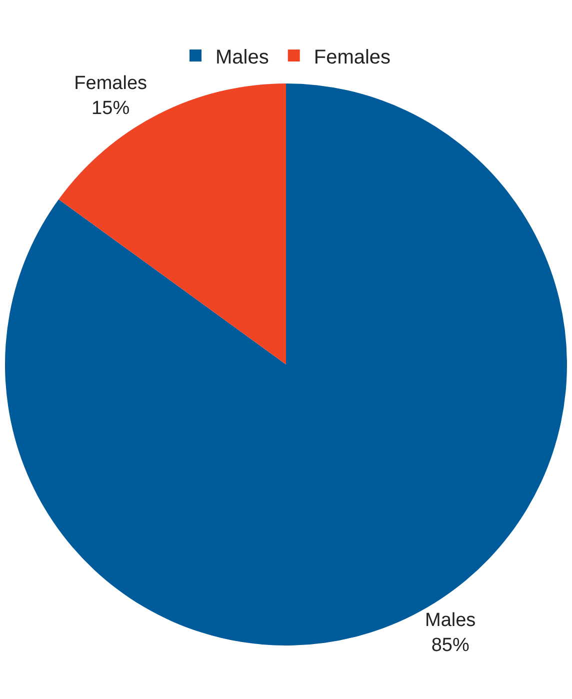 This screenshot has height=699, width=572. What do you see at coordinates (111, 83) in the screenshot?
I see `slice-label: Females` at bounding box center [111, 83].